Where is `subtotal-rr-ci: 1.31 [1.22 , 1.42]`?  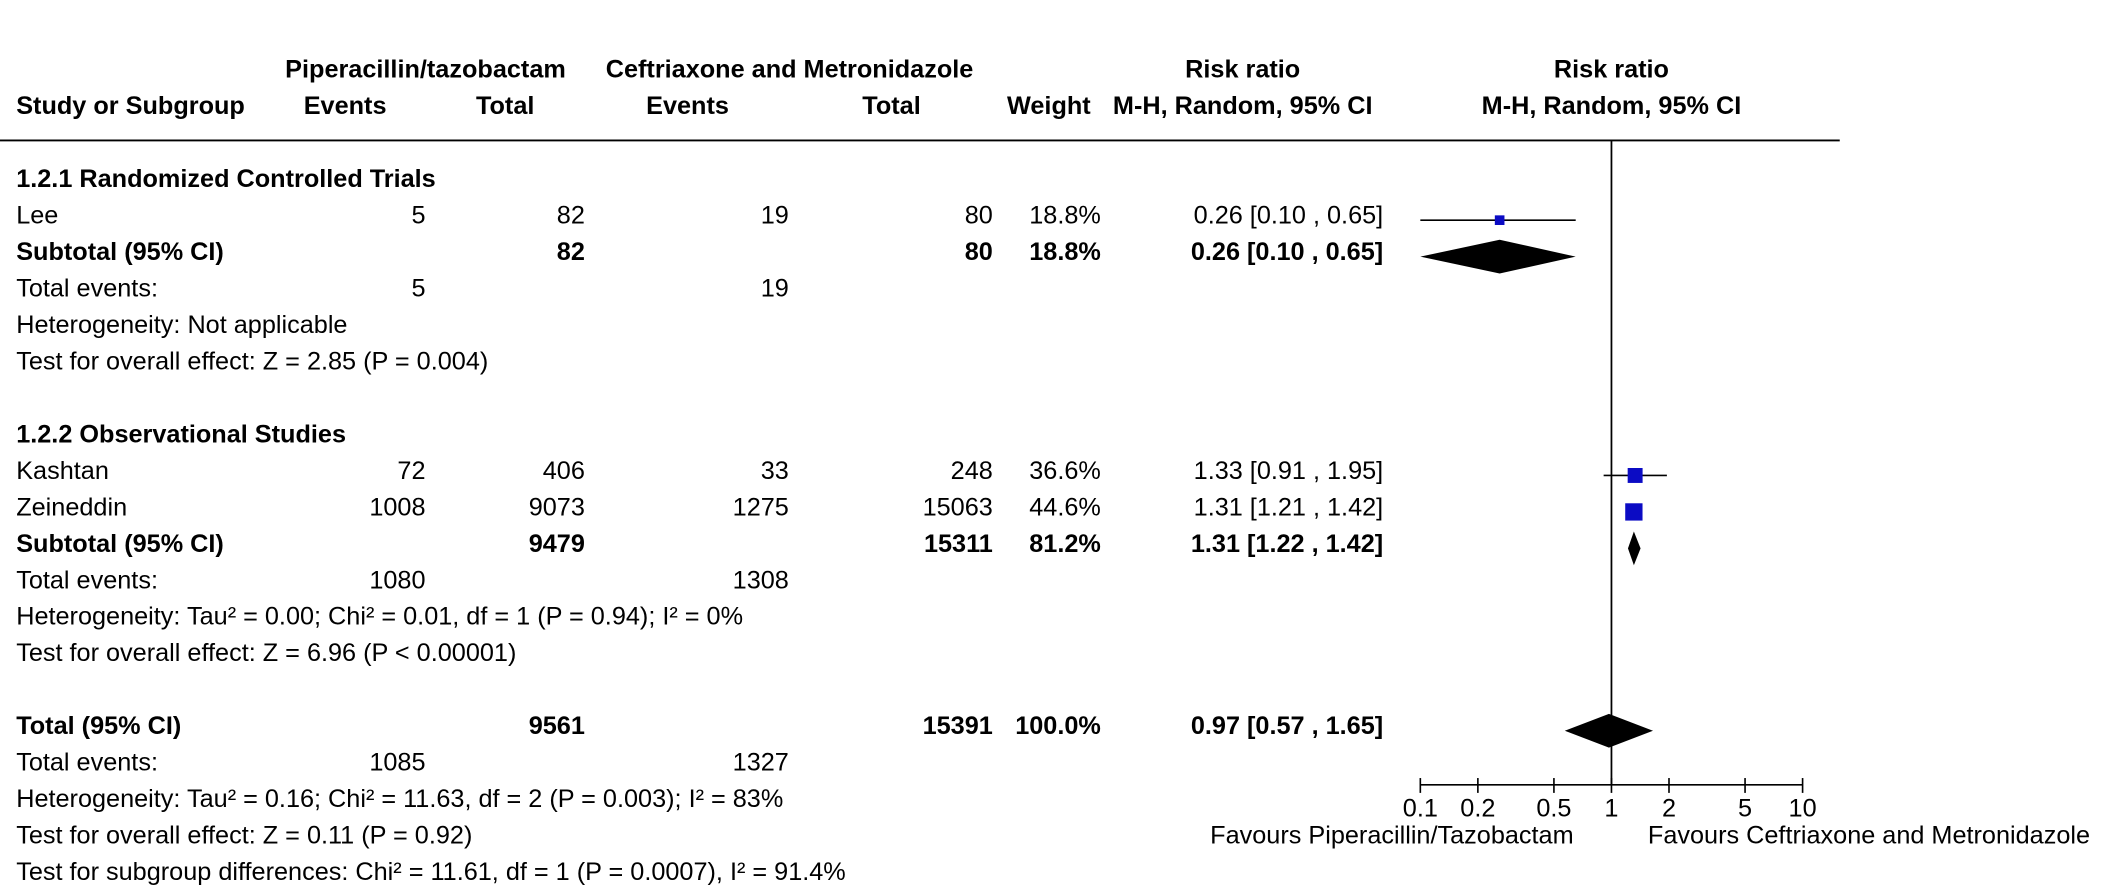
subtotal-rr-ci: 1.31 [1.22 , 1.42] is located at coordinates (1287, 544).